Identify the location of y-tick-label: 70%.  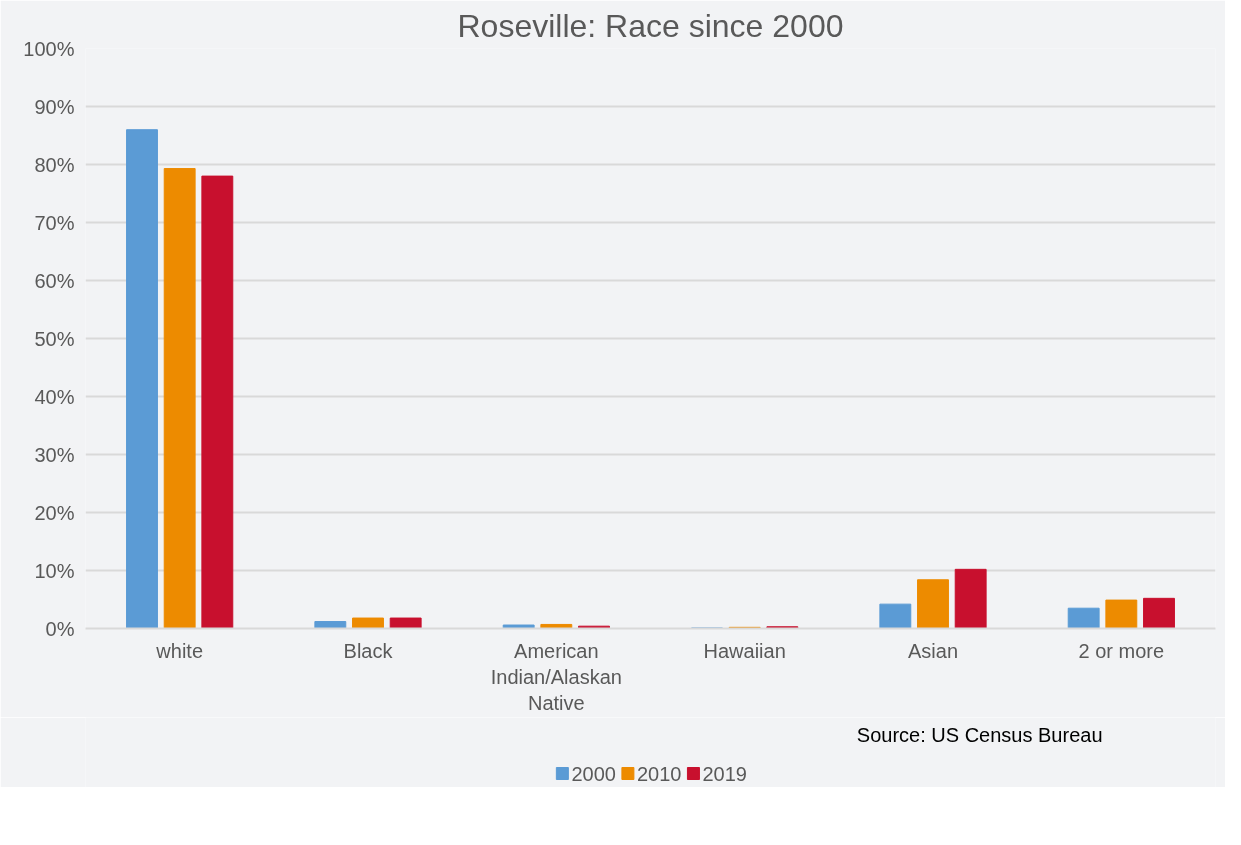
(54, 222).